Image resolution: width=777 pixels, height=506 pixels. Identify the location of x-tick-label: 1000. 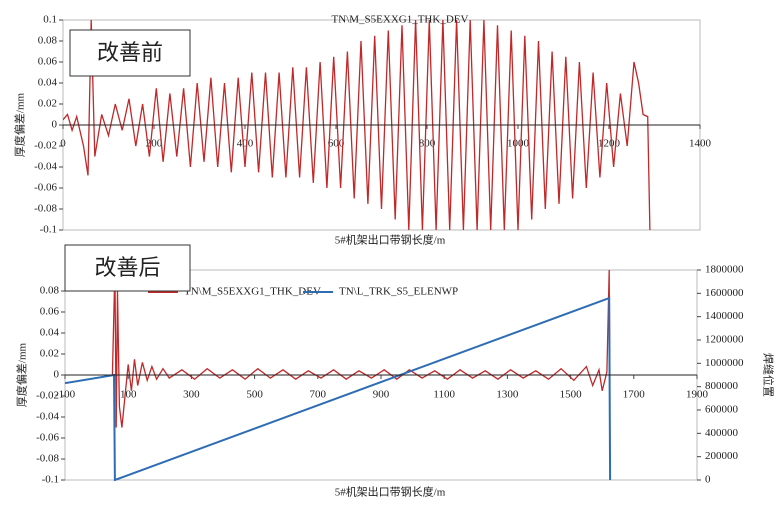
(518, 144).